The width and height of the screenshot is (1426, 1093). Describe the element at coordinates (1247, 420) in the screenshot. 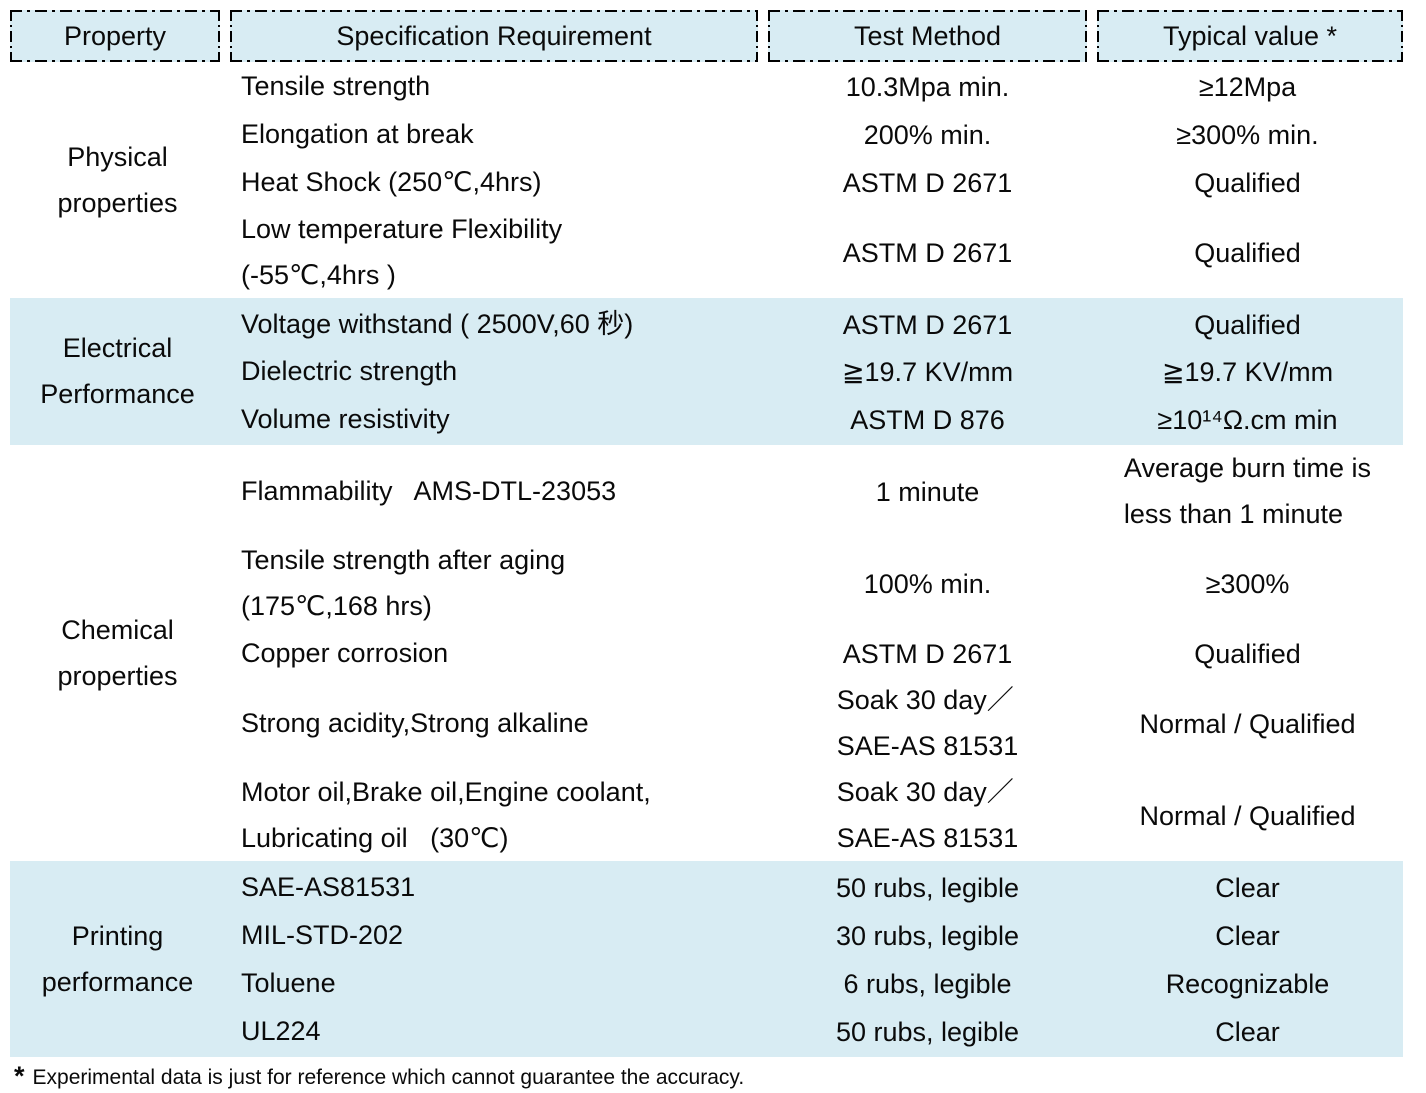

I see `cell-line: ≥10¹⁴Ω.cm min` at that location.